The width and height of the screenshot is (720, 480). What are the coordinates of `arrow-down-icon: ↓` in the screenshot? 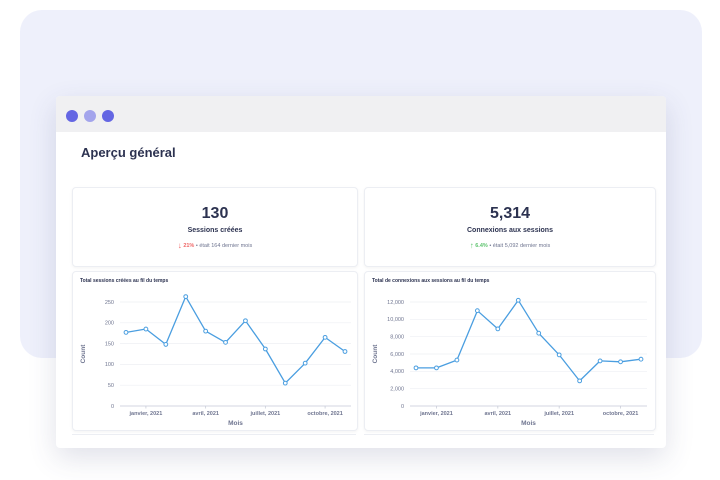 It's located at (179, 245).